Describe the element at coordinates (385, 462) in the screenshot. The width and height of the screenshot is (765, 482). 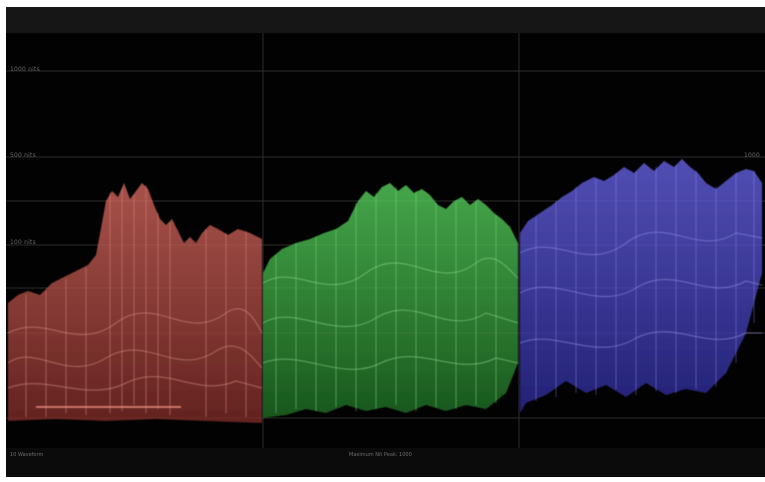
I see `status-bar: 10 Waveform Maximum Nit Peak: 1000` at that location.